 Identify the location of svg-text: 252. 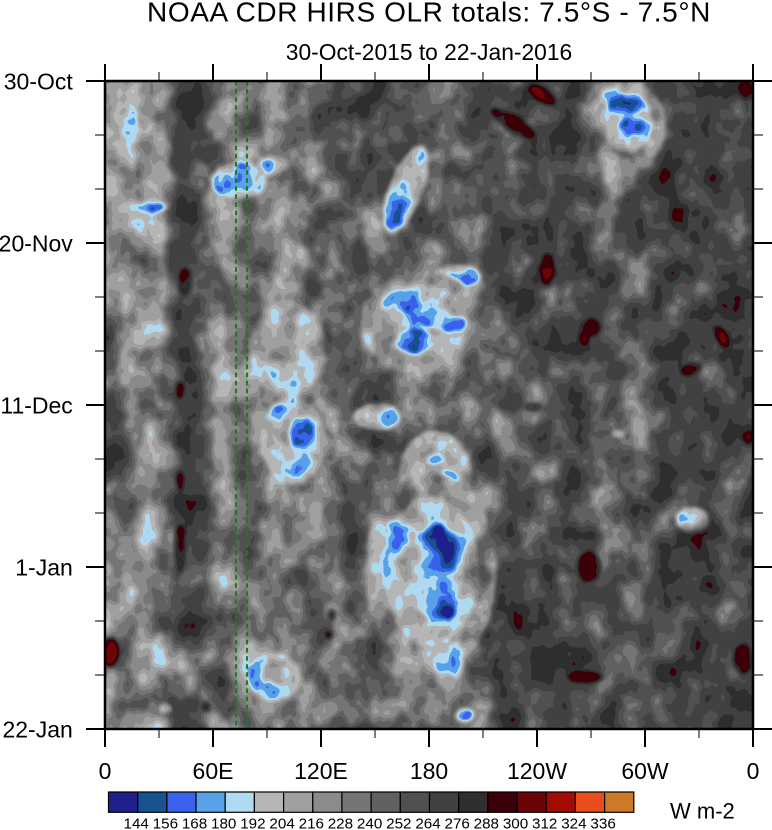
(398, 822).